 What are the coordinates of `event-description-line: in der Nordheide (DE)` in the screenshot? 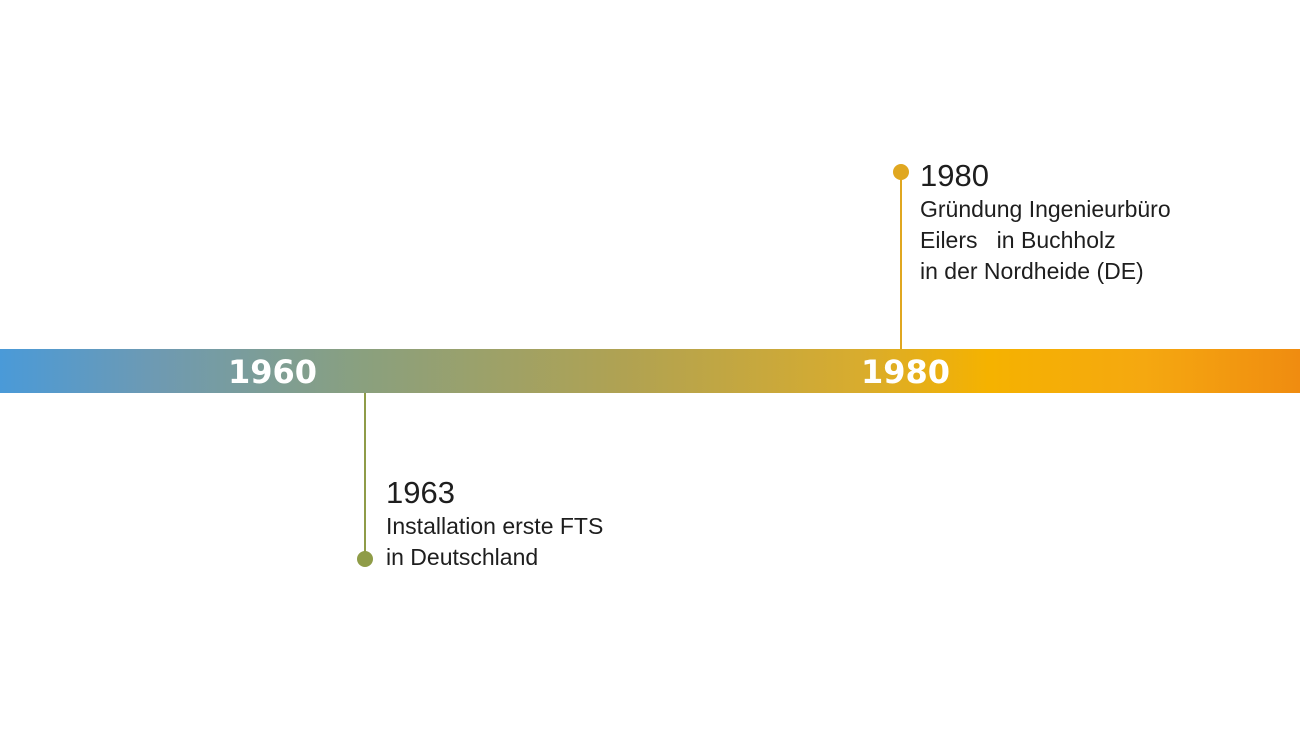 It's located at (1032, 271).